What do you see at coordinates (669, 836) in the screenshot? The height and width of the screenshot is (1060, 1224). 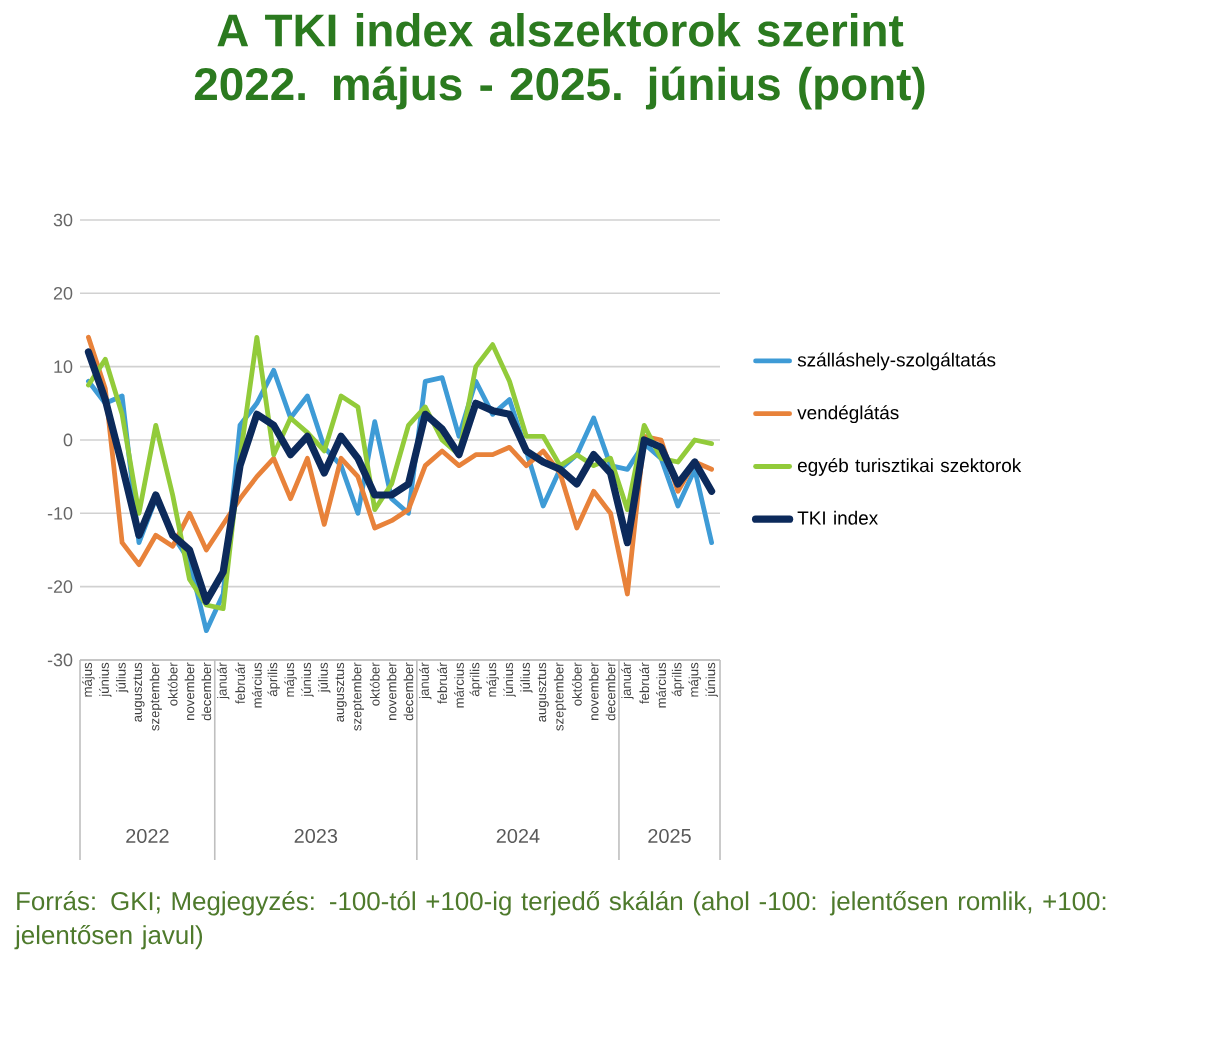 I see `text: 2025` at bounding box center [669, 836].